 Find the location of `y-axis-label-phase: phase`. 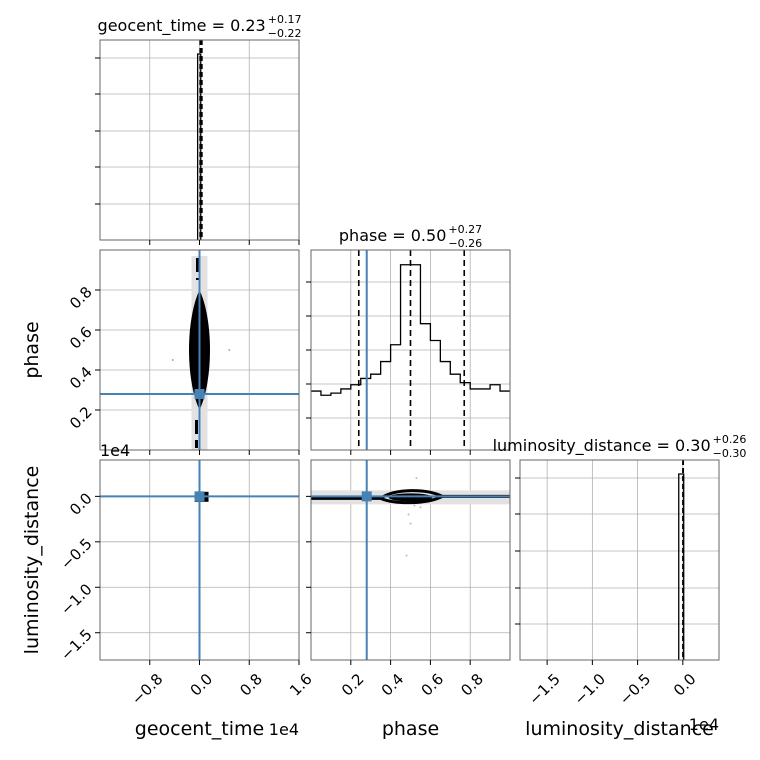

y-axis-label-phase: phase is located at coordinates (32, 349).